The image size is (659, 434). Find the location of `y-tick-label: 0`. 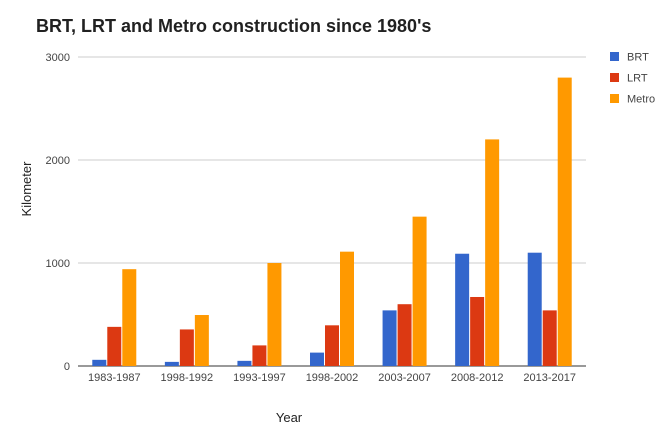

y-tick-label: 0 is located at coordinates (67, 367).